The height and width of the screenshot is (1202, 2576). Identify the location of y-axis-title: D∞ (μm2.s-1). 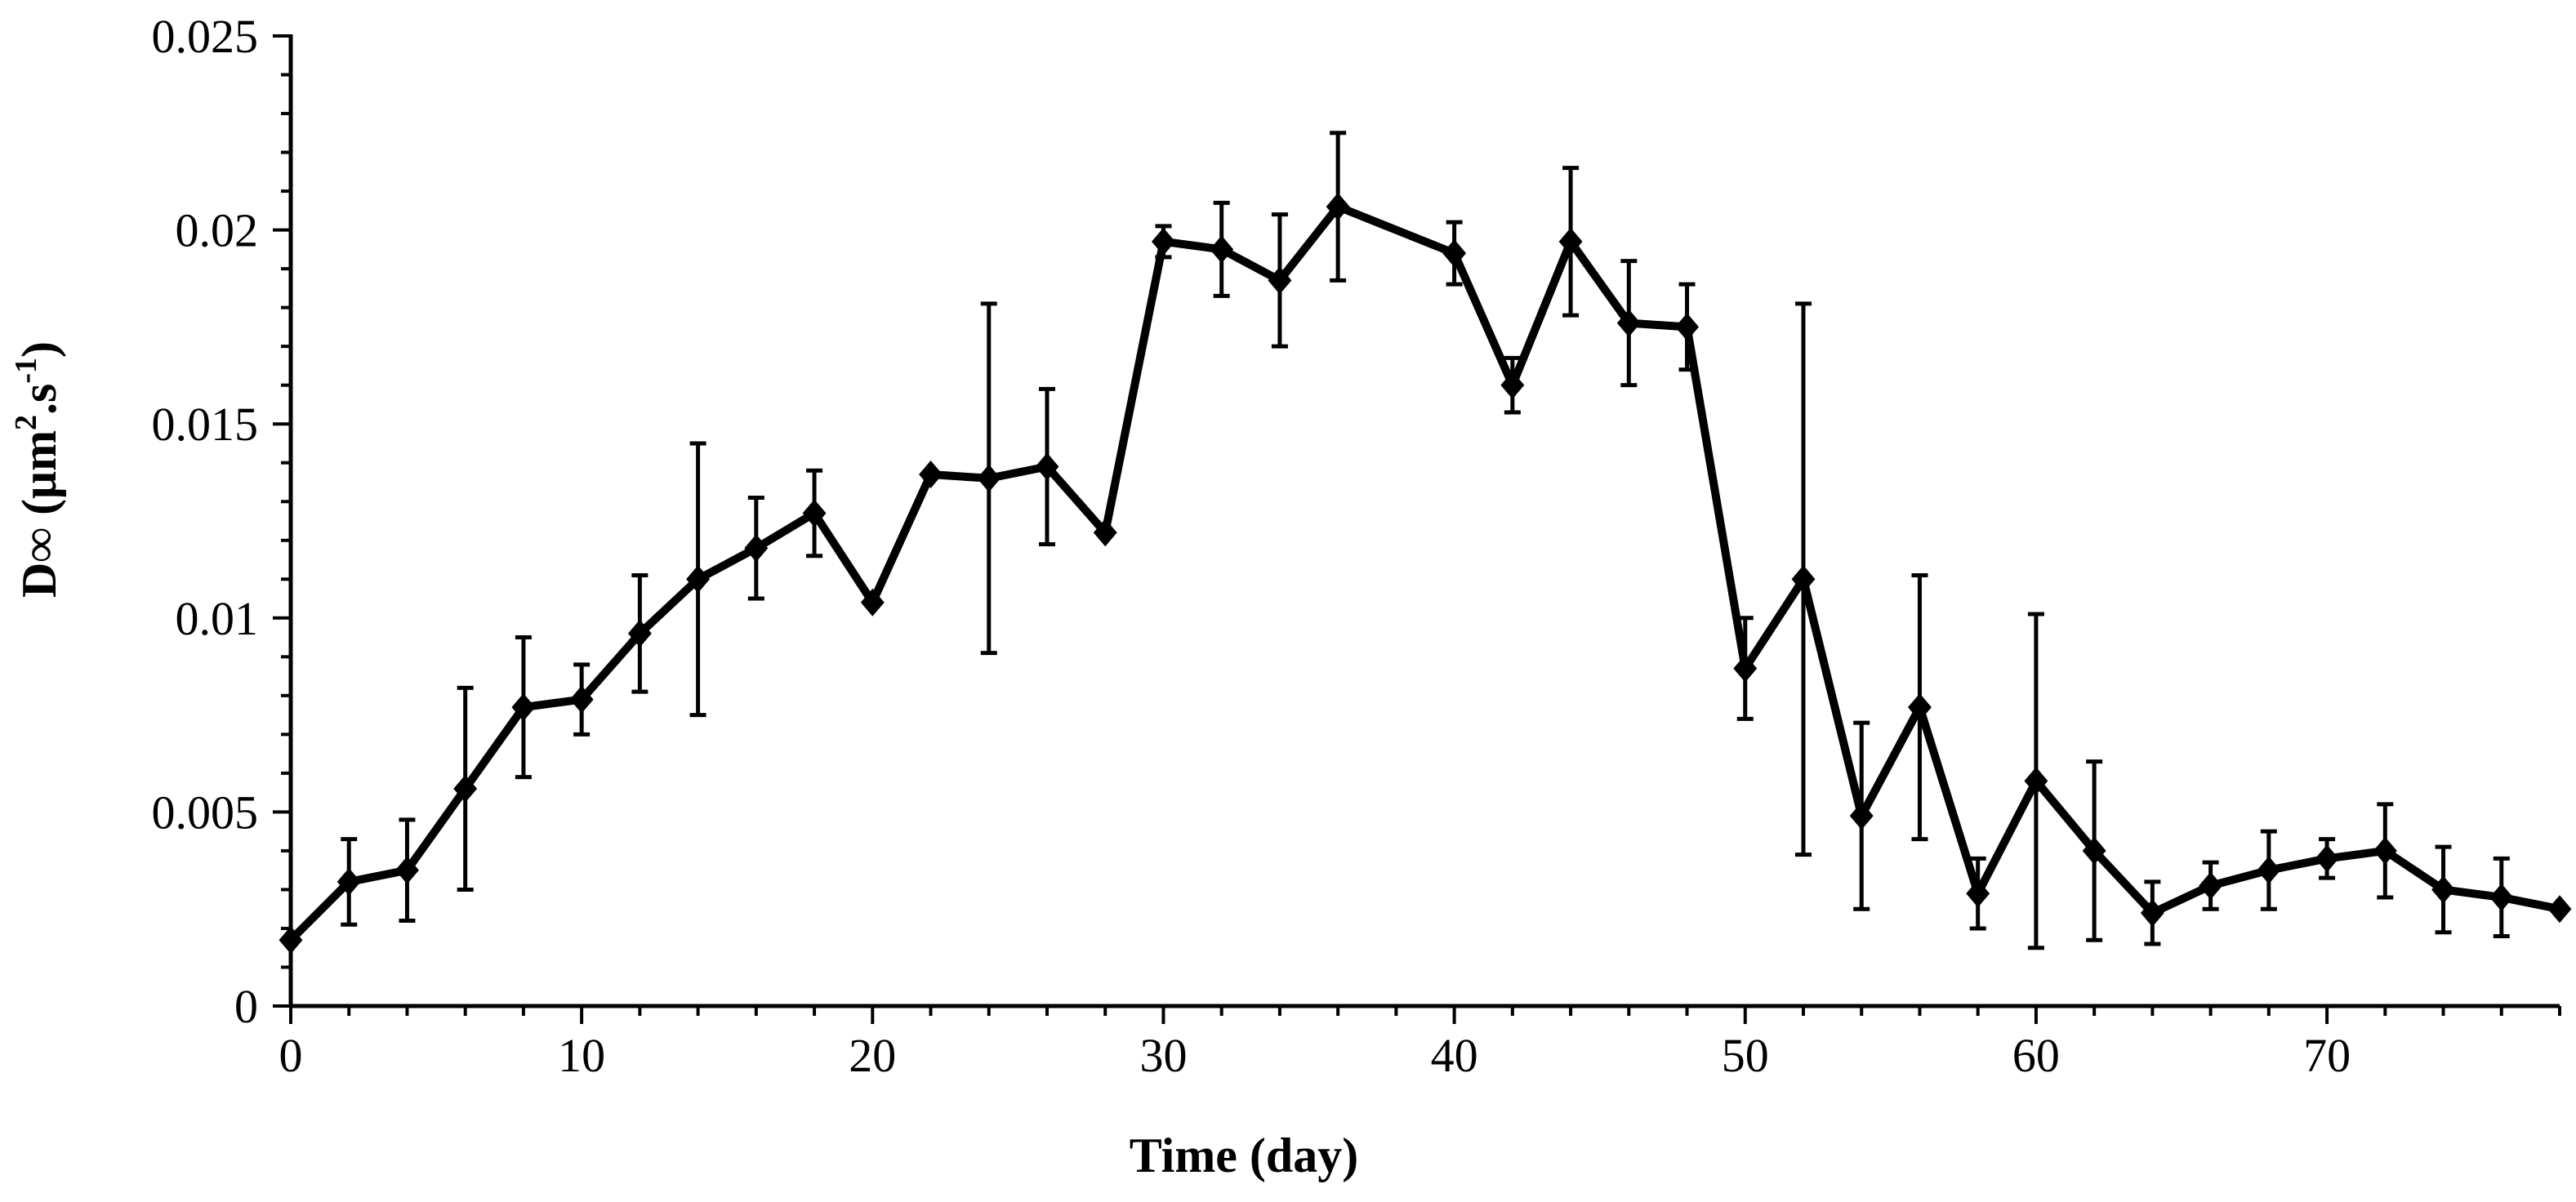
(37, 469).